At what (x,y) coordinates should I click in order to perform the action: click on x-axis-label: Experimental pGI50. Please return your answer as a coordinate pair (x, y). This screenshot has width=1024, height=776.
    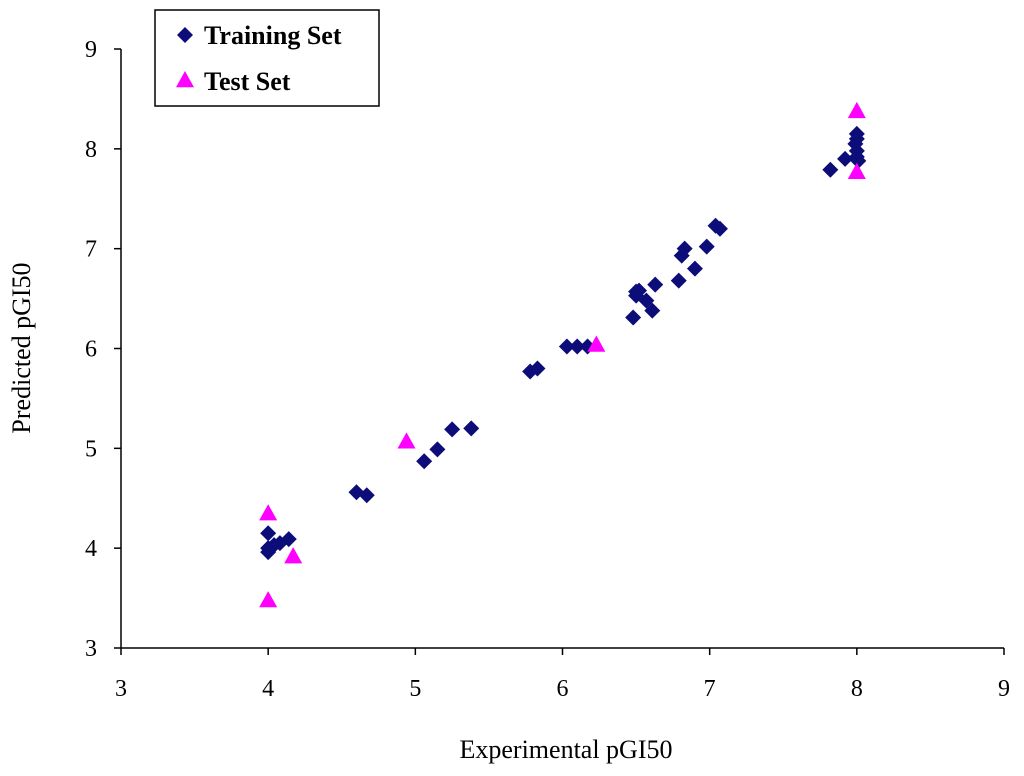
    Looking at the image, I should click on (566, 749).